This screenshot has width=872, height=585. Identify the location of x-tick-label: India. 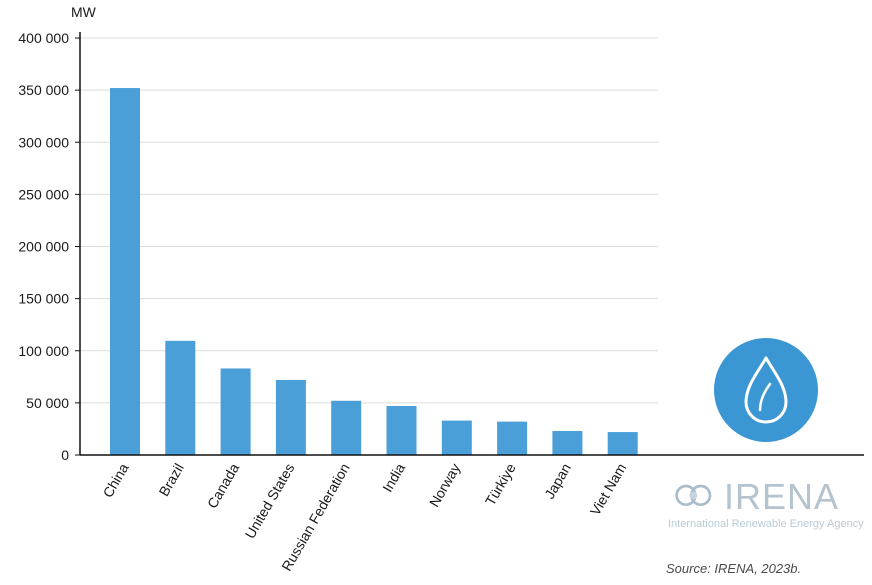
(393, 477).